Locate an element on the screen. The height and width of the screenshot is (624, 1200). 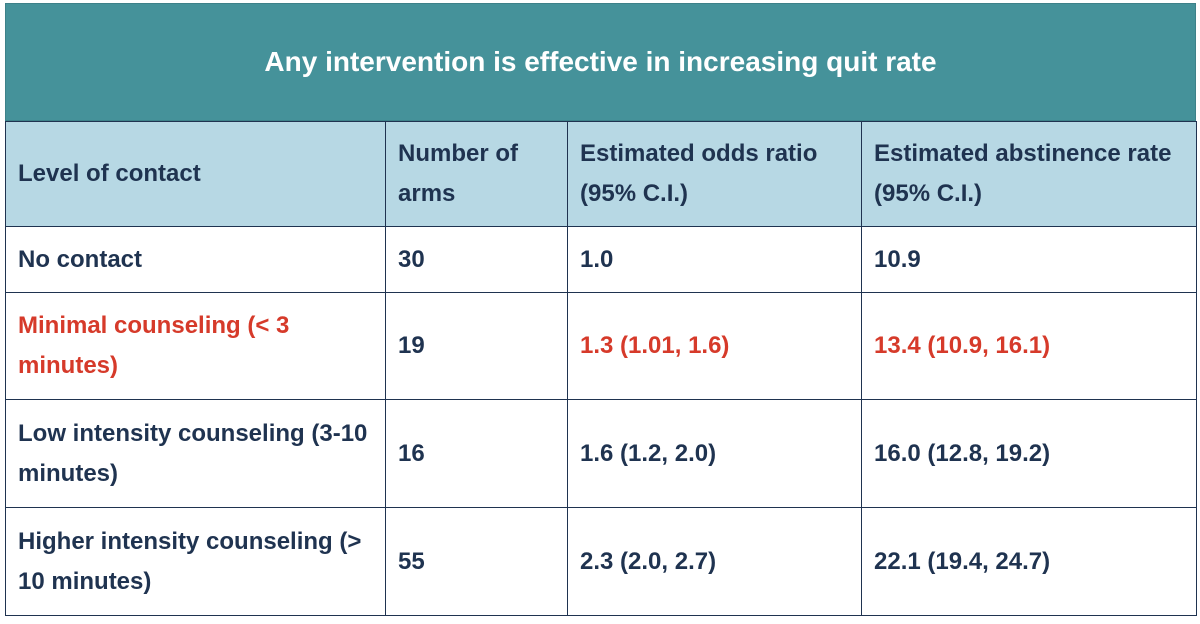
cell-level: Minimal counseling (< 3 minutes) is located at coordinates (195, 346).